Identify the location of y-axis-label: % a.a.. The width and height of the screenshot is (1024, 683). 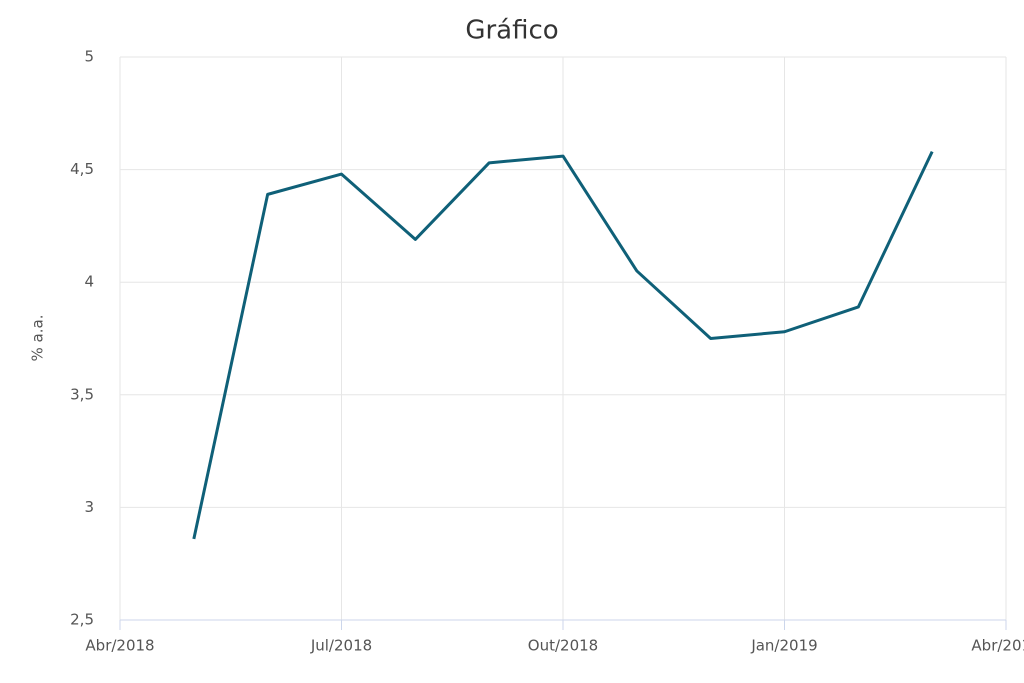
(38, 338).